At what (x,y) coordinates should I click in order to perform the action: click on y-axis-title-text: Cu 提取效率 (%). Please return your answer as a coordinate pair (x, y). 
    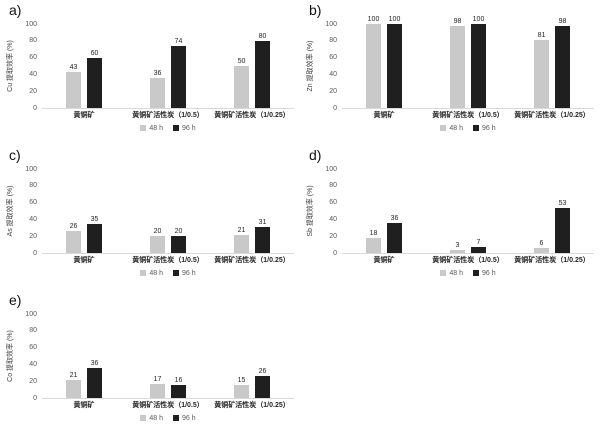
    Looking at the image, I should click on (10, 66).